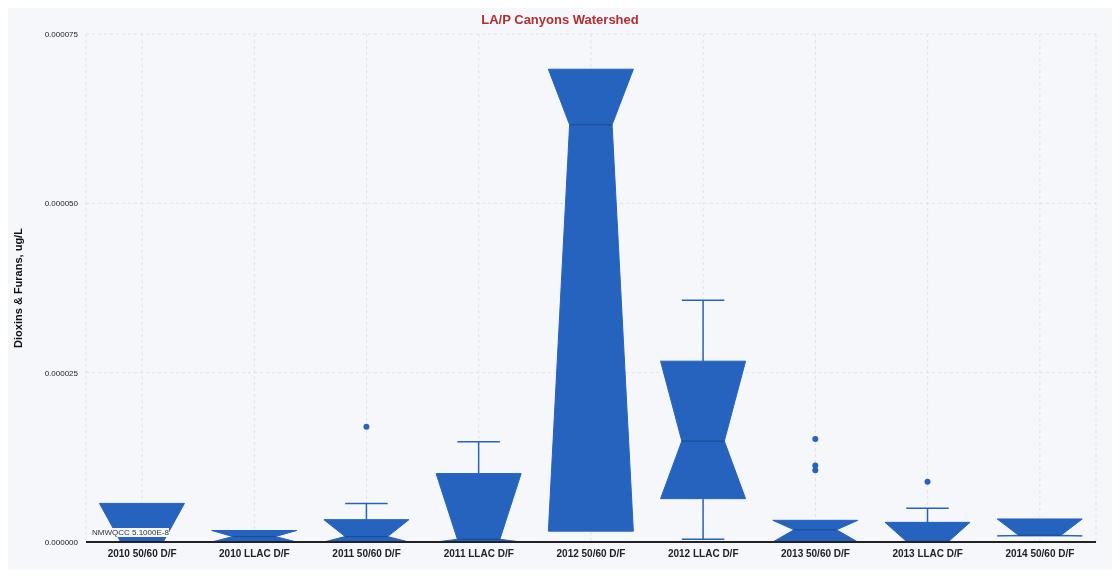 The height and width of the screenshot is (578, 1120). I want to click on x-tick-label: 2011 50/60 D/F, so click(366, 554).